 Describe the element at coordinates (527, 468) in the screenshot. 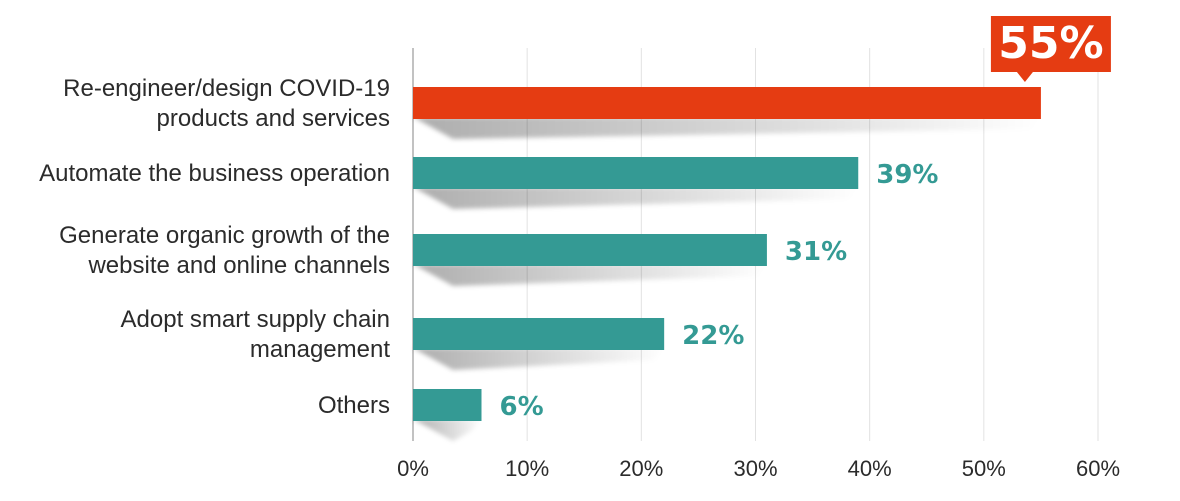

I see `x-tick-label: 10%` at that location.